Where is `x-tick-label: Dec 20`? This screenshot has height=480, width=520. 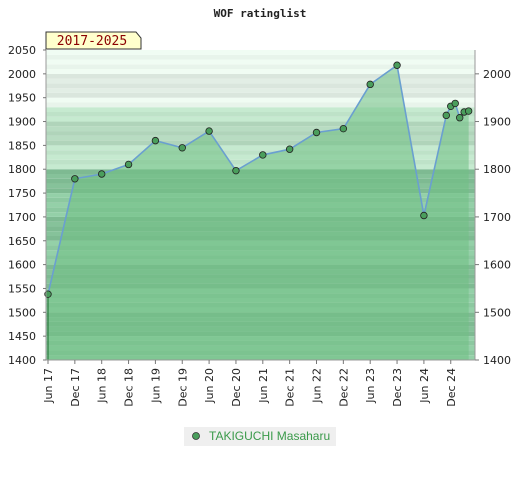 x-tick-label: Dec 20 is located at coordinates (236, 387).